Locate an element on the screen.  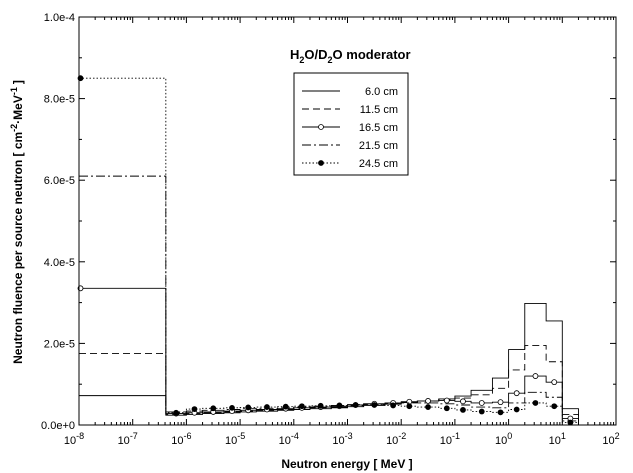
legend-box is located at coordinates (351, 124).